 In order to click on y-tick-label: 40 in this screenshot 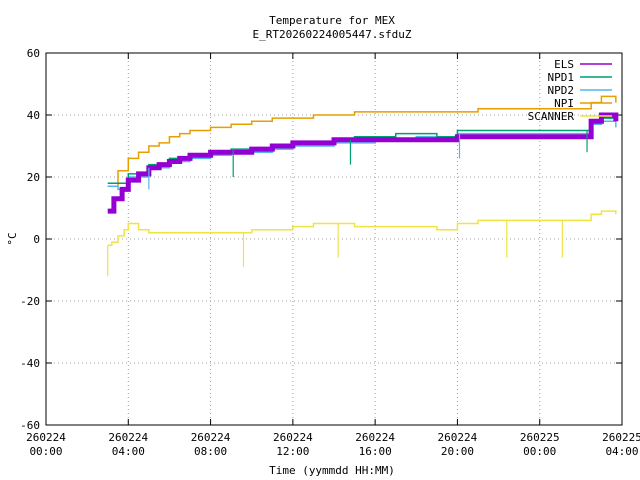, I will do `click(33, 115)`.